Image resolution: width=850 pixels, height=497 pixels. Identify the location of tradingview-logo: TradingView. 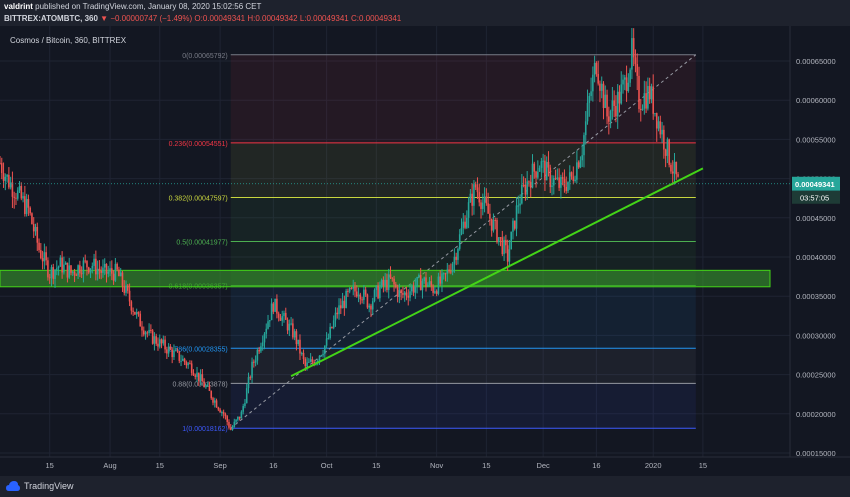
(40, 486).